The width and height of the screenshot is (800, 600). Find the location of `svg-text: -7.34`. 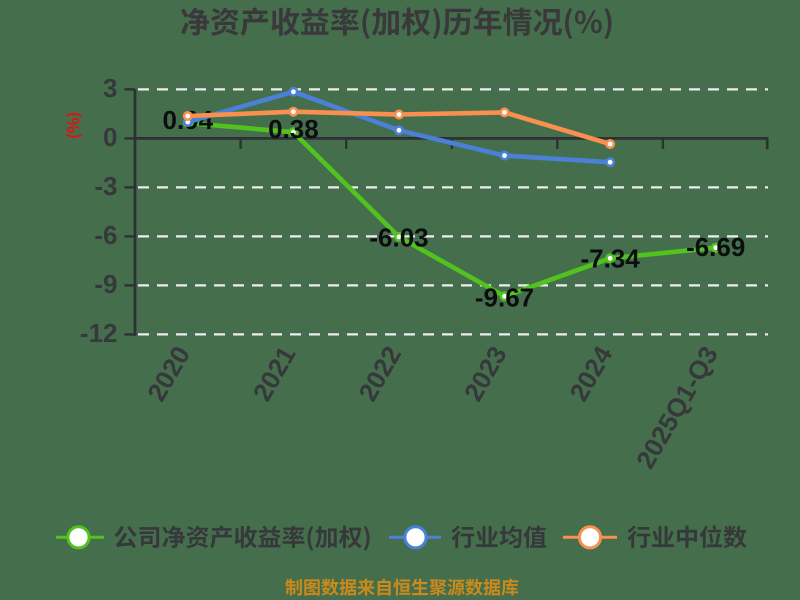

svg-text: -7.34 is located at coordinates (610, 259).